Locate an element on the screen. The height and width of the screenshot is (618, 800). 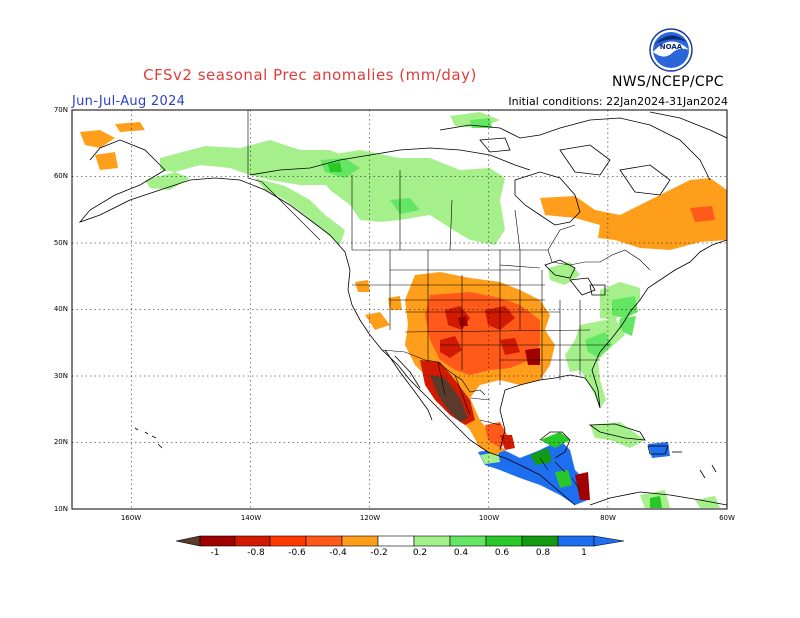
initial-conditions-label: Initial conditions: 22Jan2024-31Jan2024 is located at coordinates (618, 101).